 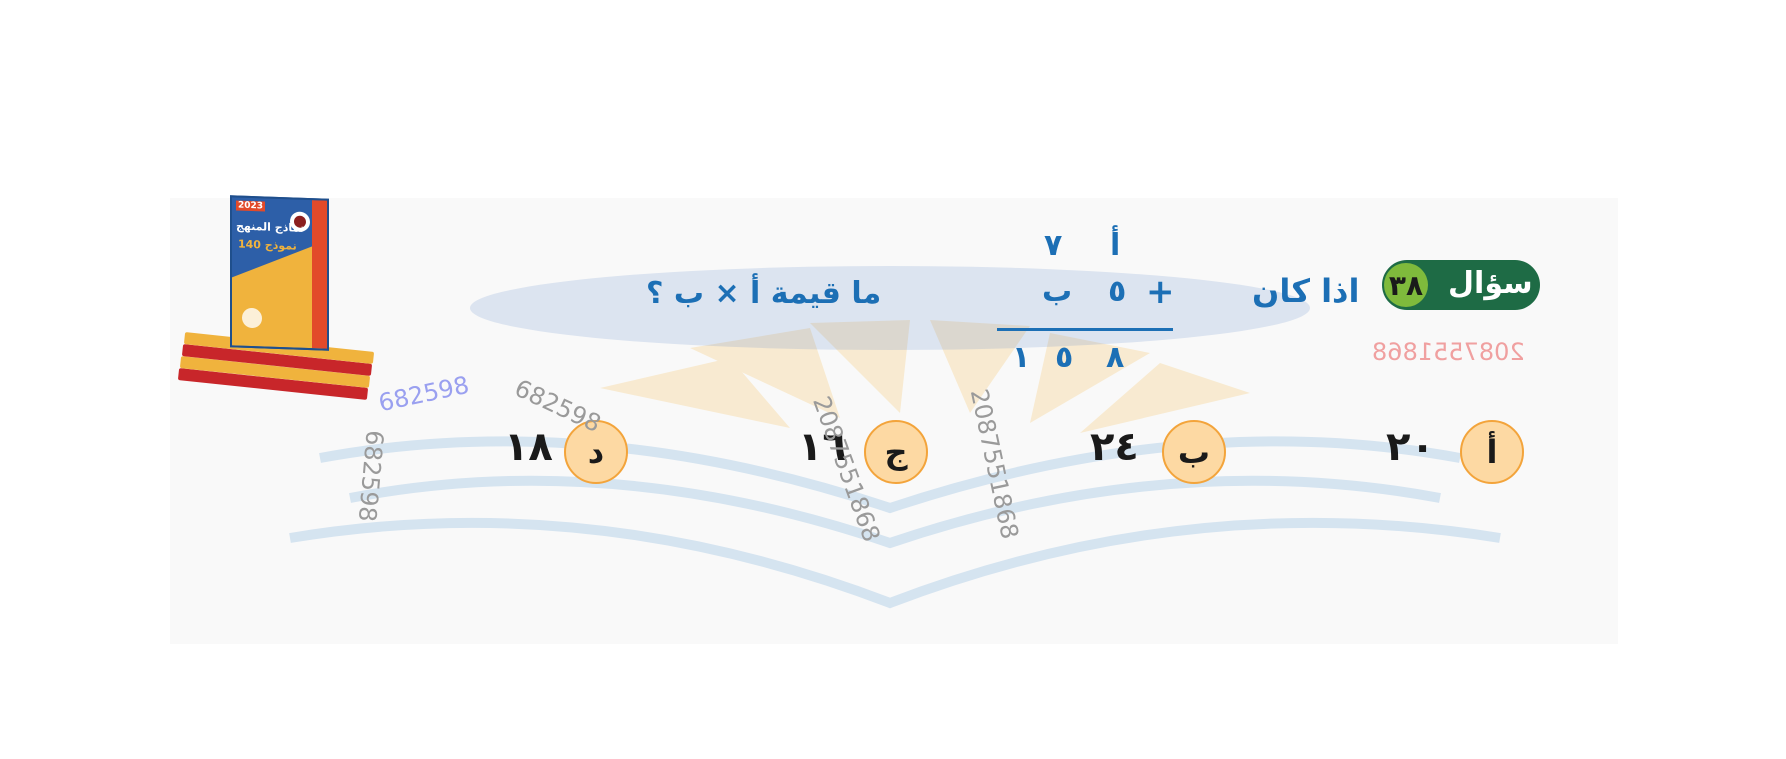 What do you see at coordinates (1057, 291) in the screenshot?
I see `eq-row2-b: ب` at bounding box center [1057, 291].